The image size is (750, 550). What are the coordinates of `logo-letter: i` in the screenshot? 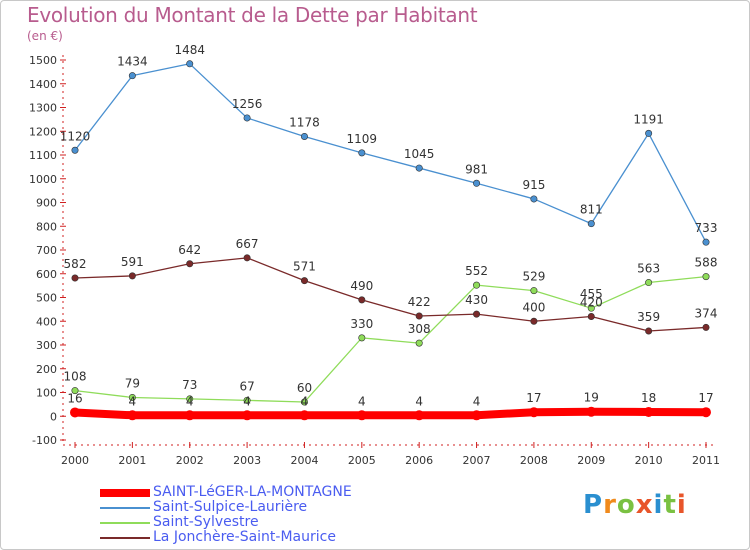 It's located at (681, 505).